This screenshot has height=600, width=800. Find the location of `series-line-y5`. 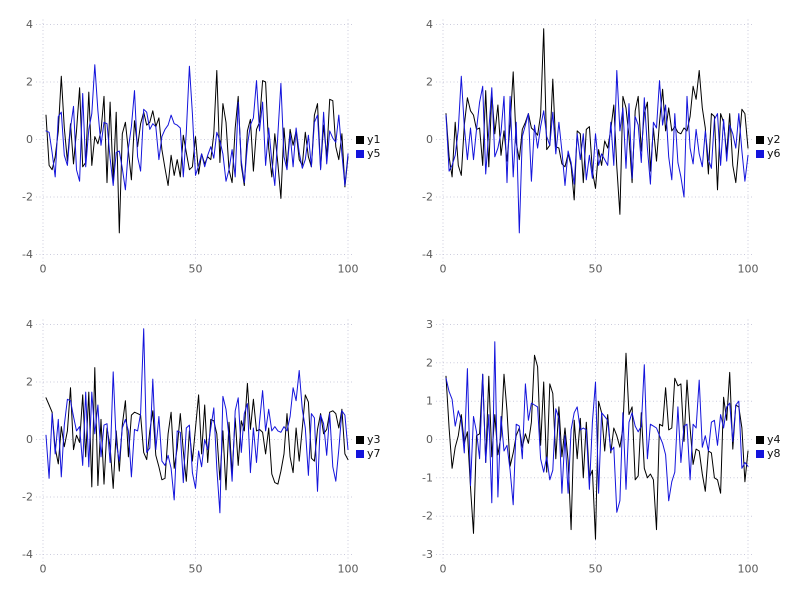

series-line-y5 is located at coordinates (197, 127).